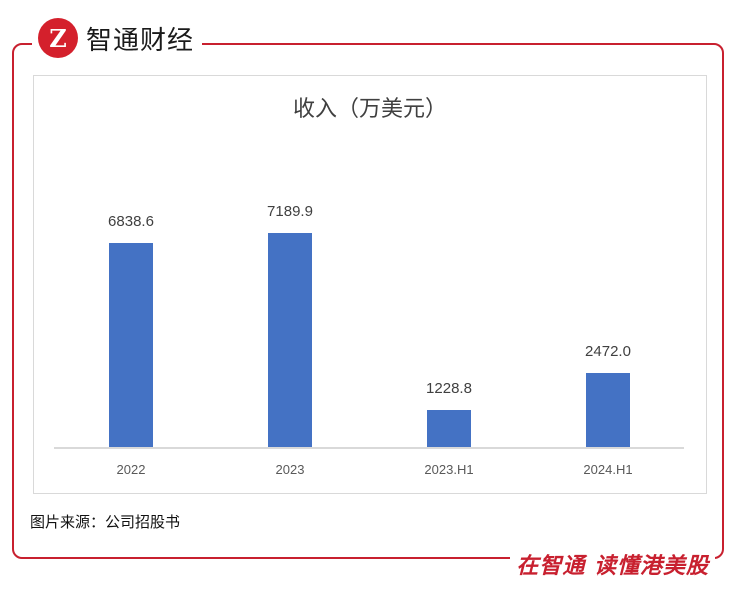 This screenshot has height=593, width=741. I want to click on x-tick-label: 2023, so click(290, 469).